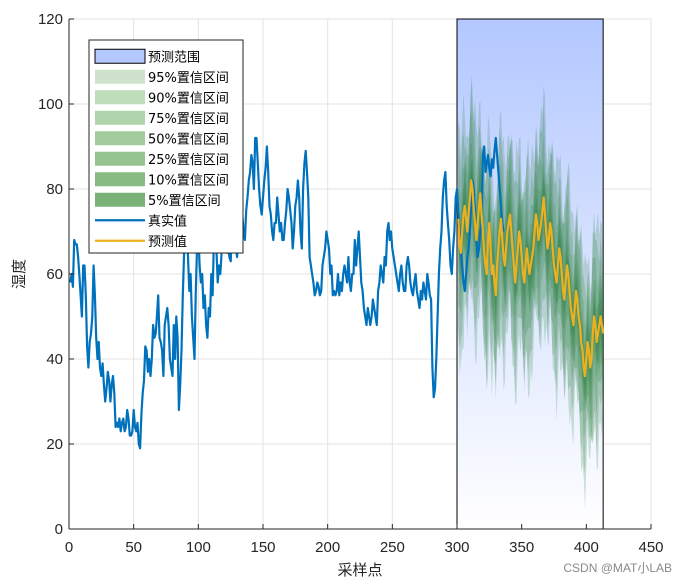 The height and width of the screenshot is (584, 677). Describe the element at coordinates (188, 119) in the screenshot. I see `legend-label: 75%置信区间` at that location.